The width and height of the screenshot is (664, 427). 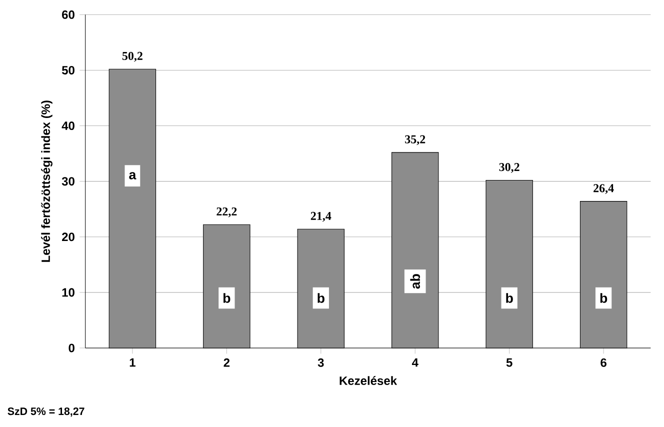 What do you see at coordinates (604, 189) in the screenshot?
I see `data-label: 26,4` at bounding box center [604, 189].